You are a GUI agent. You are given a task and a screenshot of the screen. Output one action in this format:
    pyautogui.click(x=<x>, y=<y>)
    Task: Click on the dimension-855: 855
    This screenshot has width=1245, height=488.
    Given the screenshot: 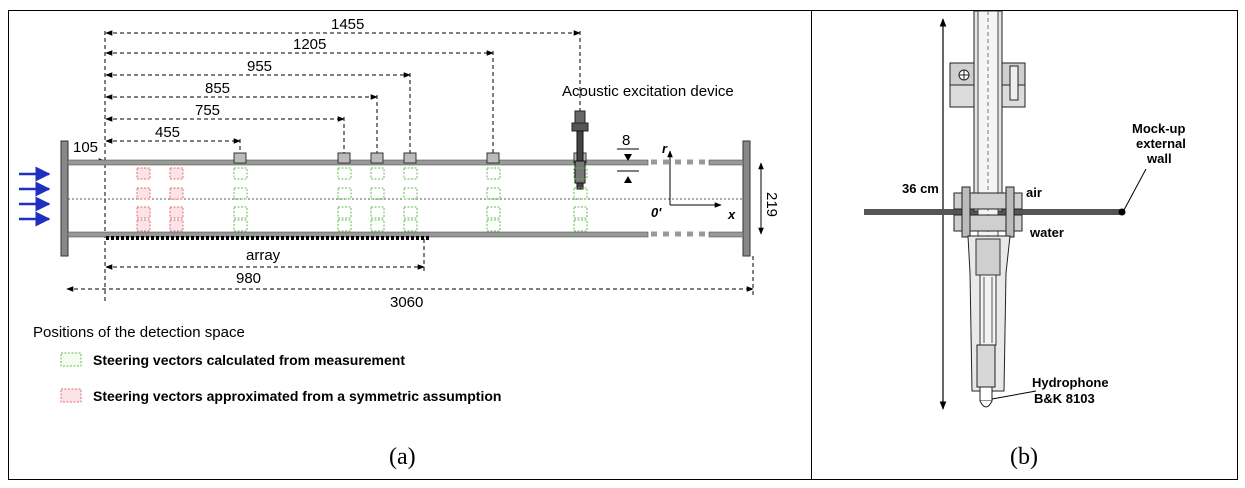 What is the action you would take?
    pyautogui.click(x=241, y=118)
    